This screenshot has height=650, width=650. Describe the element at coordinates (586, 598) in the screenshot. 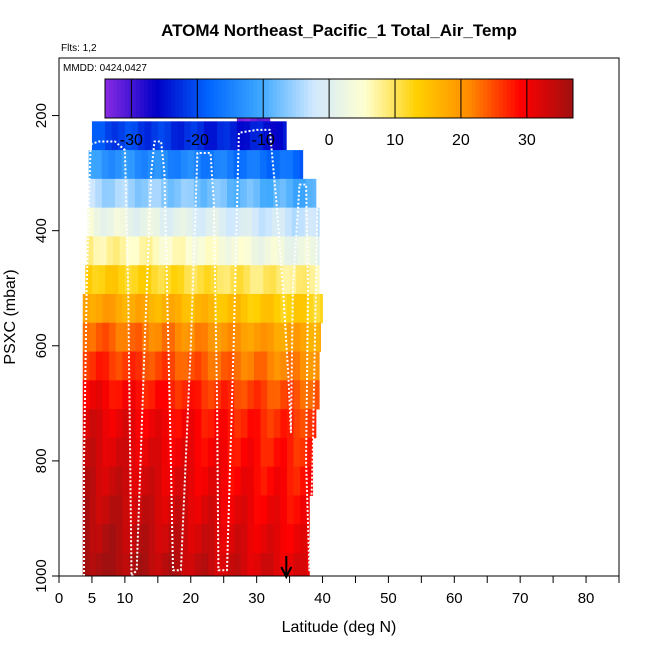

I see `x-tick-label: 80` at that location.